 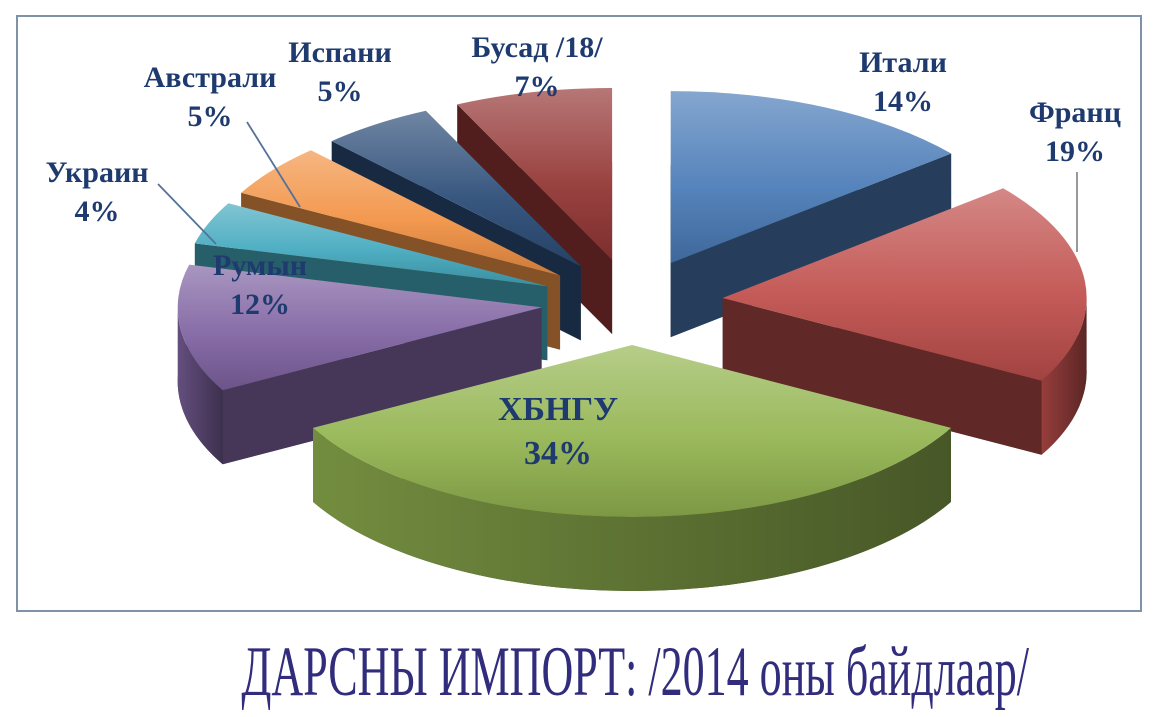 I want to click on slice-pct: 19%, so click(x=1075, y=151).